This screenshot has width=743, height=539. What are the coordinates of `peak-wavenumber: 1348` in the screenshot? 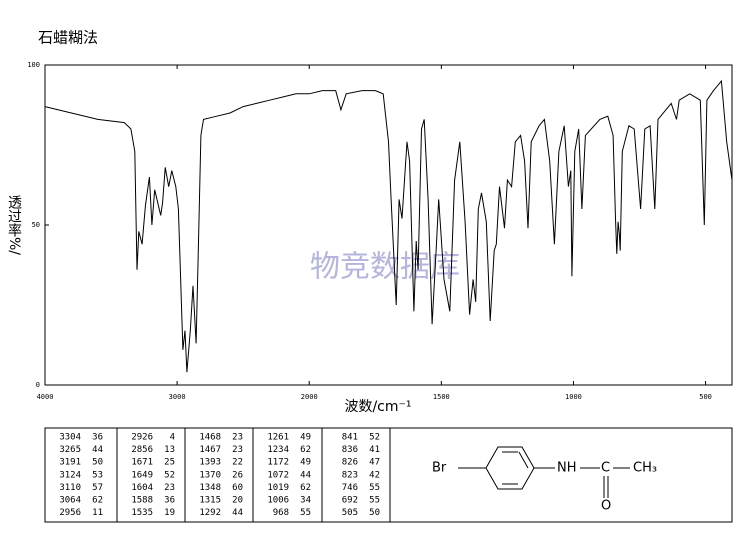 It's located at (210, 488).